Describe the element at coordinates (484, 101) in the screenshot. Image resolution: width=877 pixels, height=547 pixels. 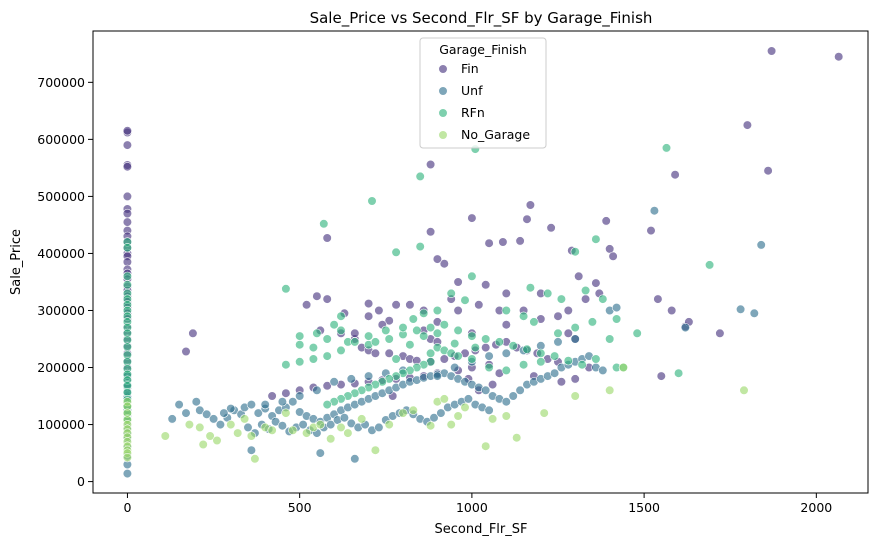
I see `legend-items: Fin Unf RFn No_Garage` at that location.